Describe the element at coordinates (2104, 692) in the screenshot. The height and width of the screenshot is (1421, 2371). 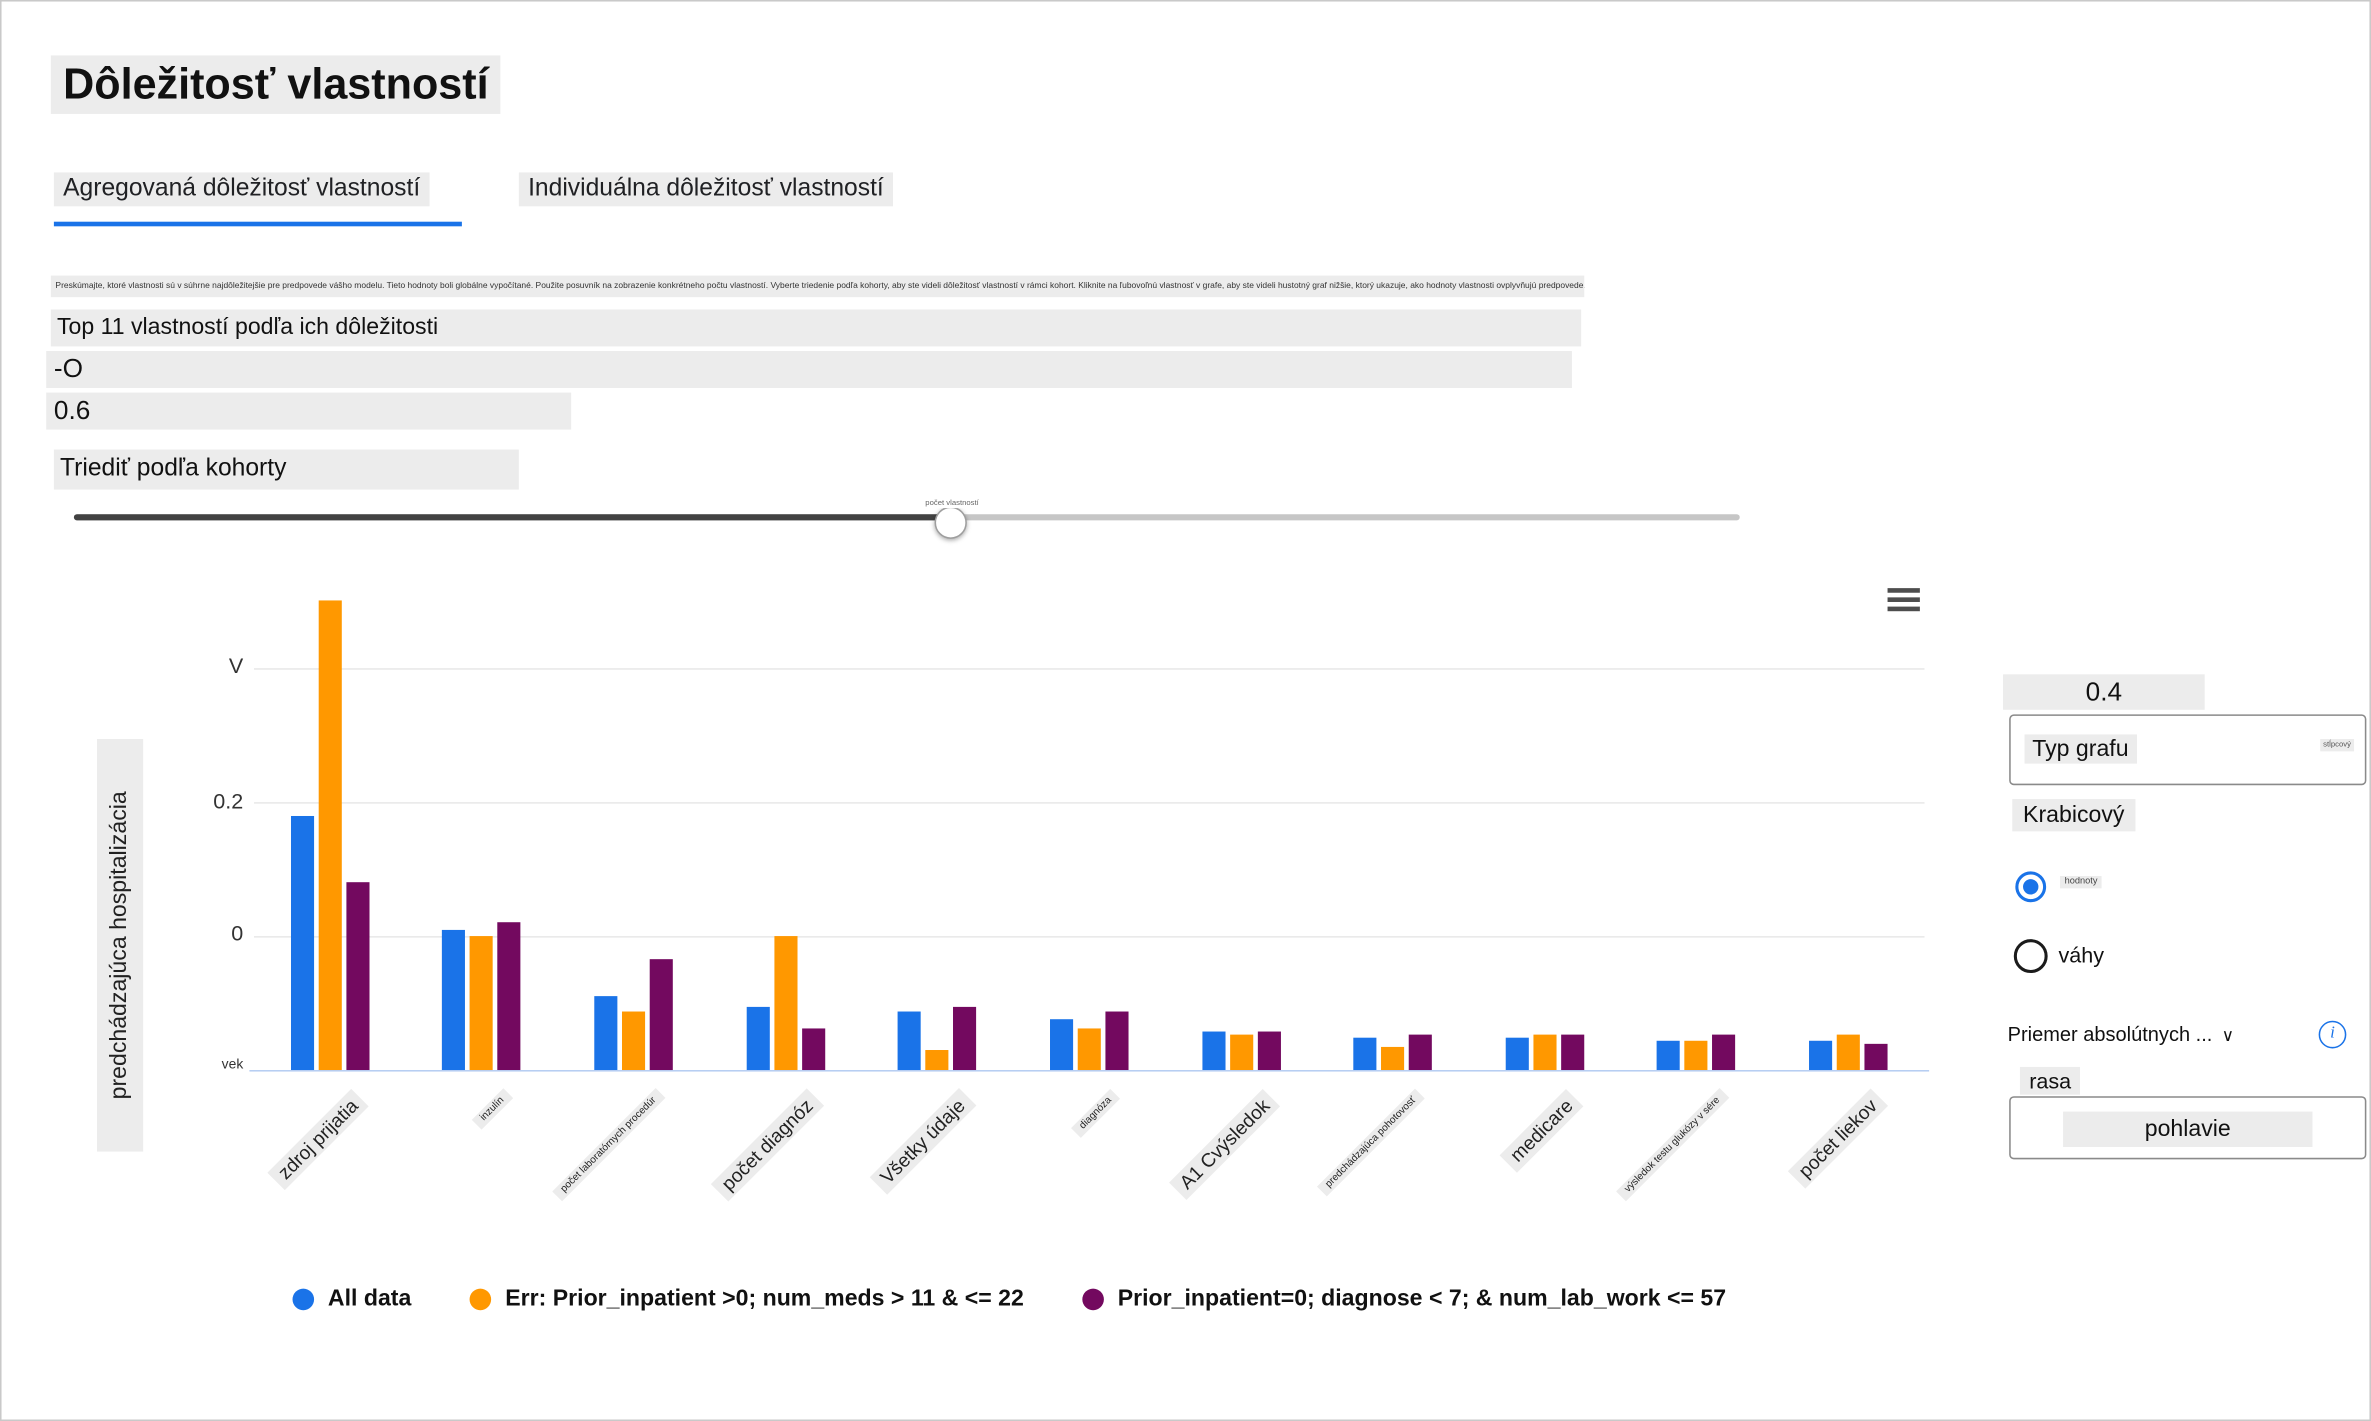
I see `panel-value-label: 0.4` at that location.